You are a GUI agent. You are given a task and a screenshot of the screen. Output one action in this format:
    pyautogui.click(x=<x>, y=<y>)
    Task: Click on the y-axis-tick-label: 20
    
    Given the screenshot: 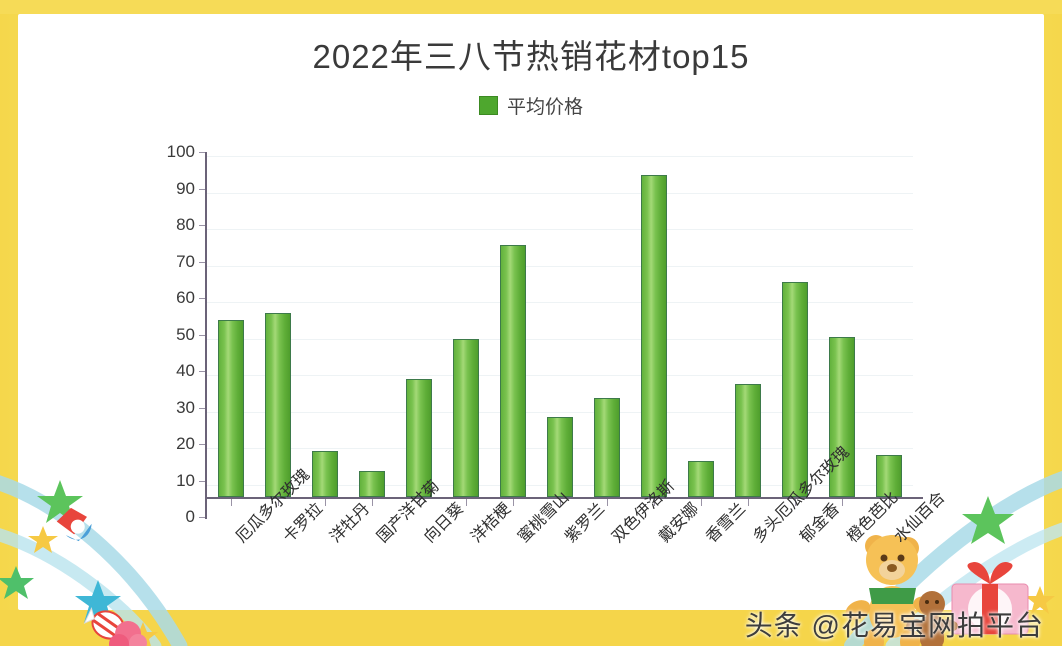 What is the action you would take?
    pyautogui.click(x=185, y=443)
    